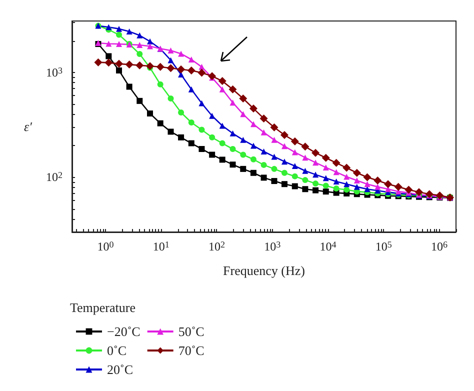 This screenshot has height=391, width=474. What do you see at coordinates (116, 350) in the screenshot?
I see `legend-label: 0˚C` at bounding box center [116, 350].